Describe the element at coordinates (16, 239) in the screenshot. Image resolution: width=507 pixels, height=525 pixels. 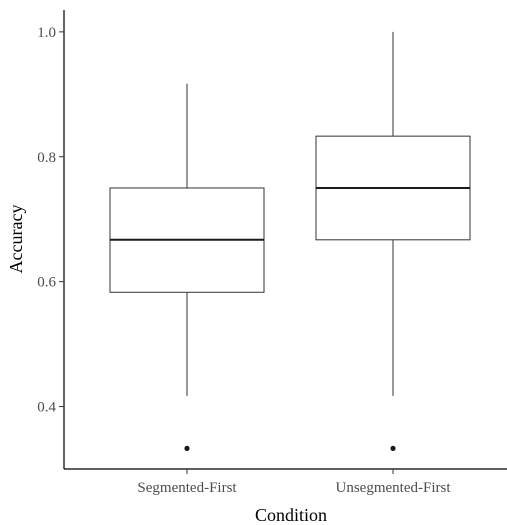
I see `y-axis-title: Accuracy` at that location.